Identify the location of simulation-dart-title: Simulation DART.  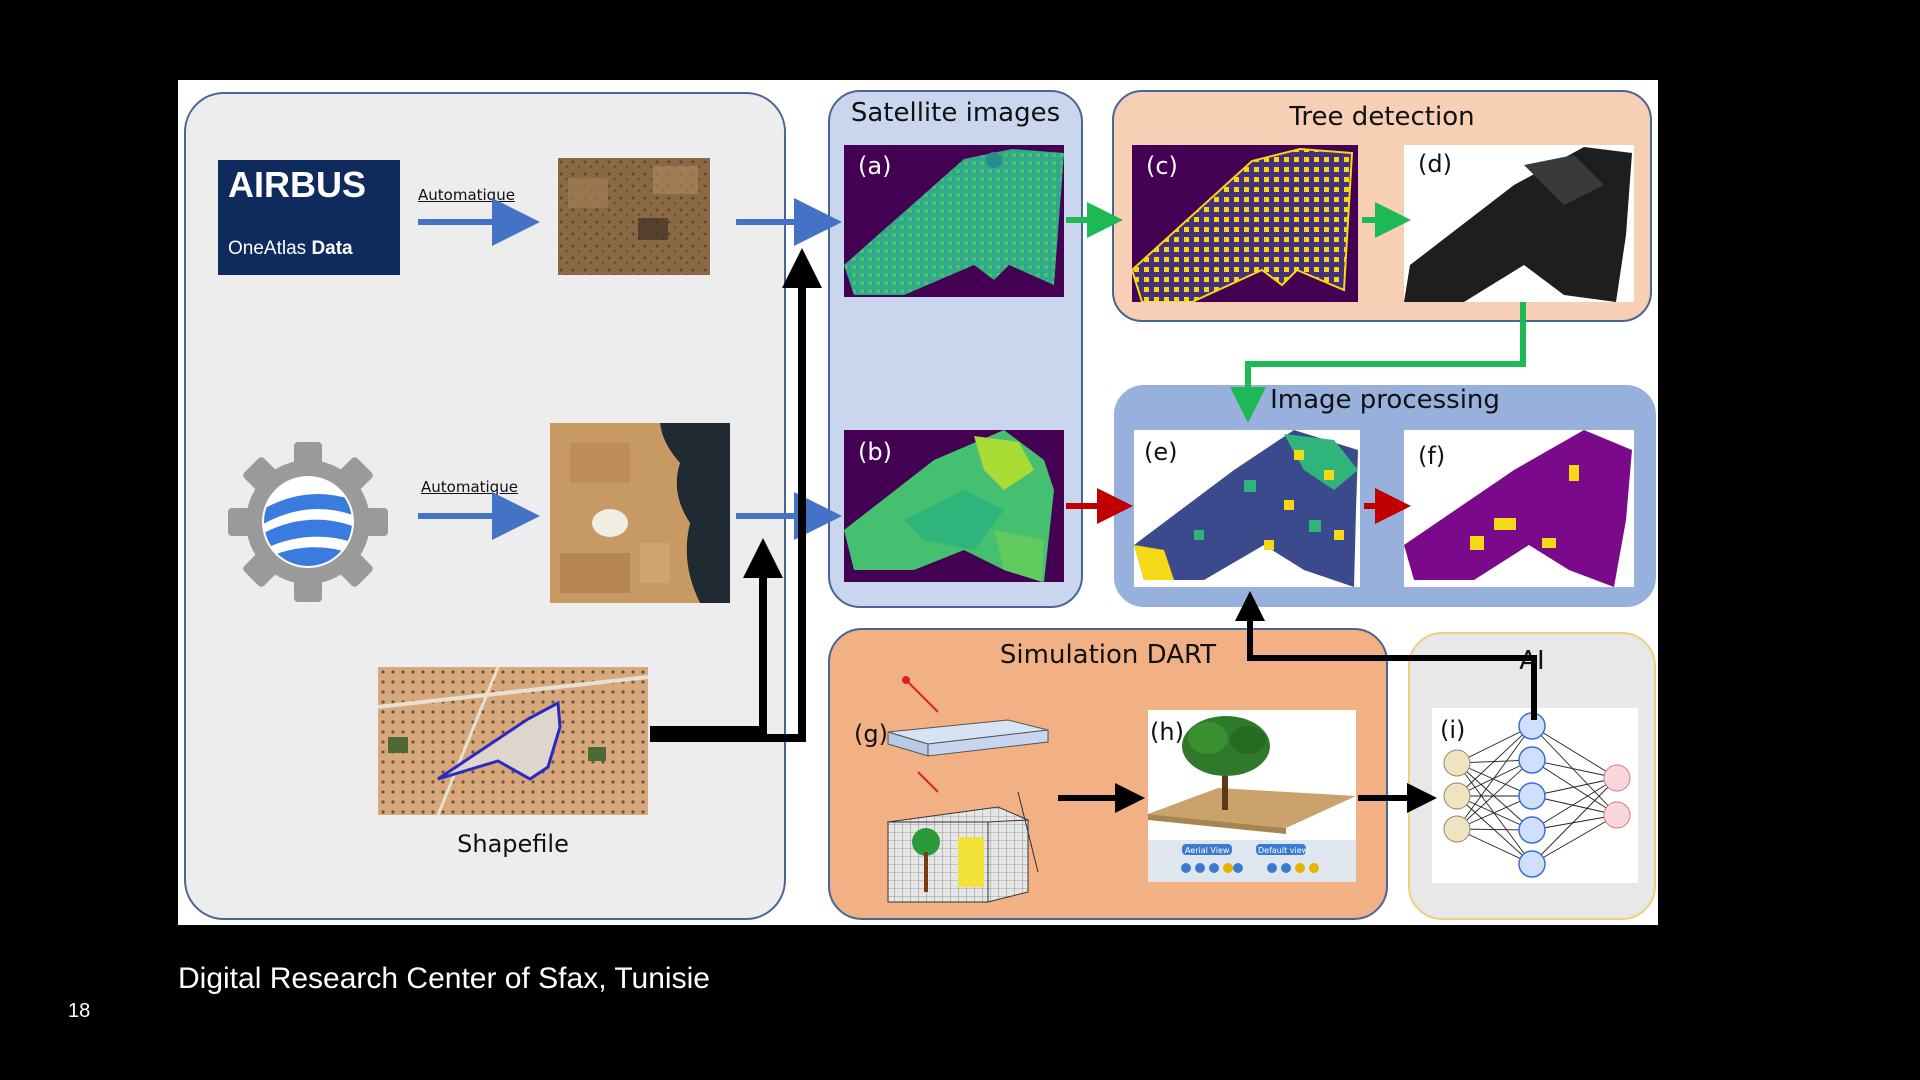
(1108, 655).